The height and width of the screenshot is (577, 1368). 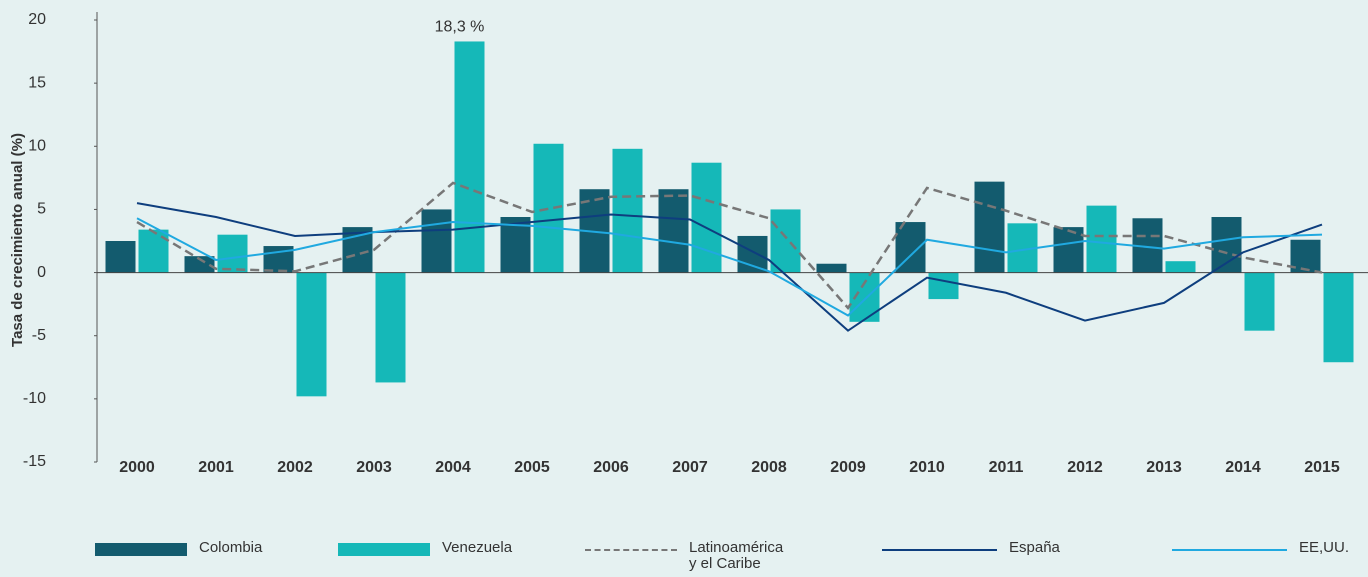 I want to click on x-tick-label: 2007, so click(x=690, y=467).